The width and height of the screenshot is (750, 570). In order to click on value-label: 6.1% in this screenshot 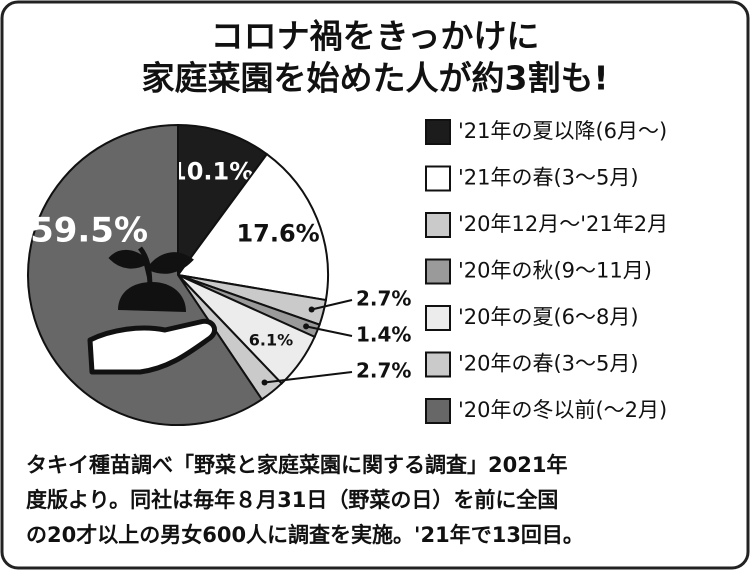, I will do `click(271, 339)`.